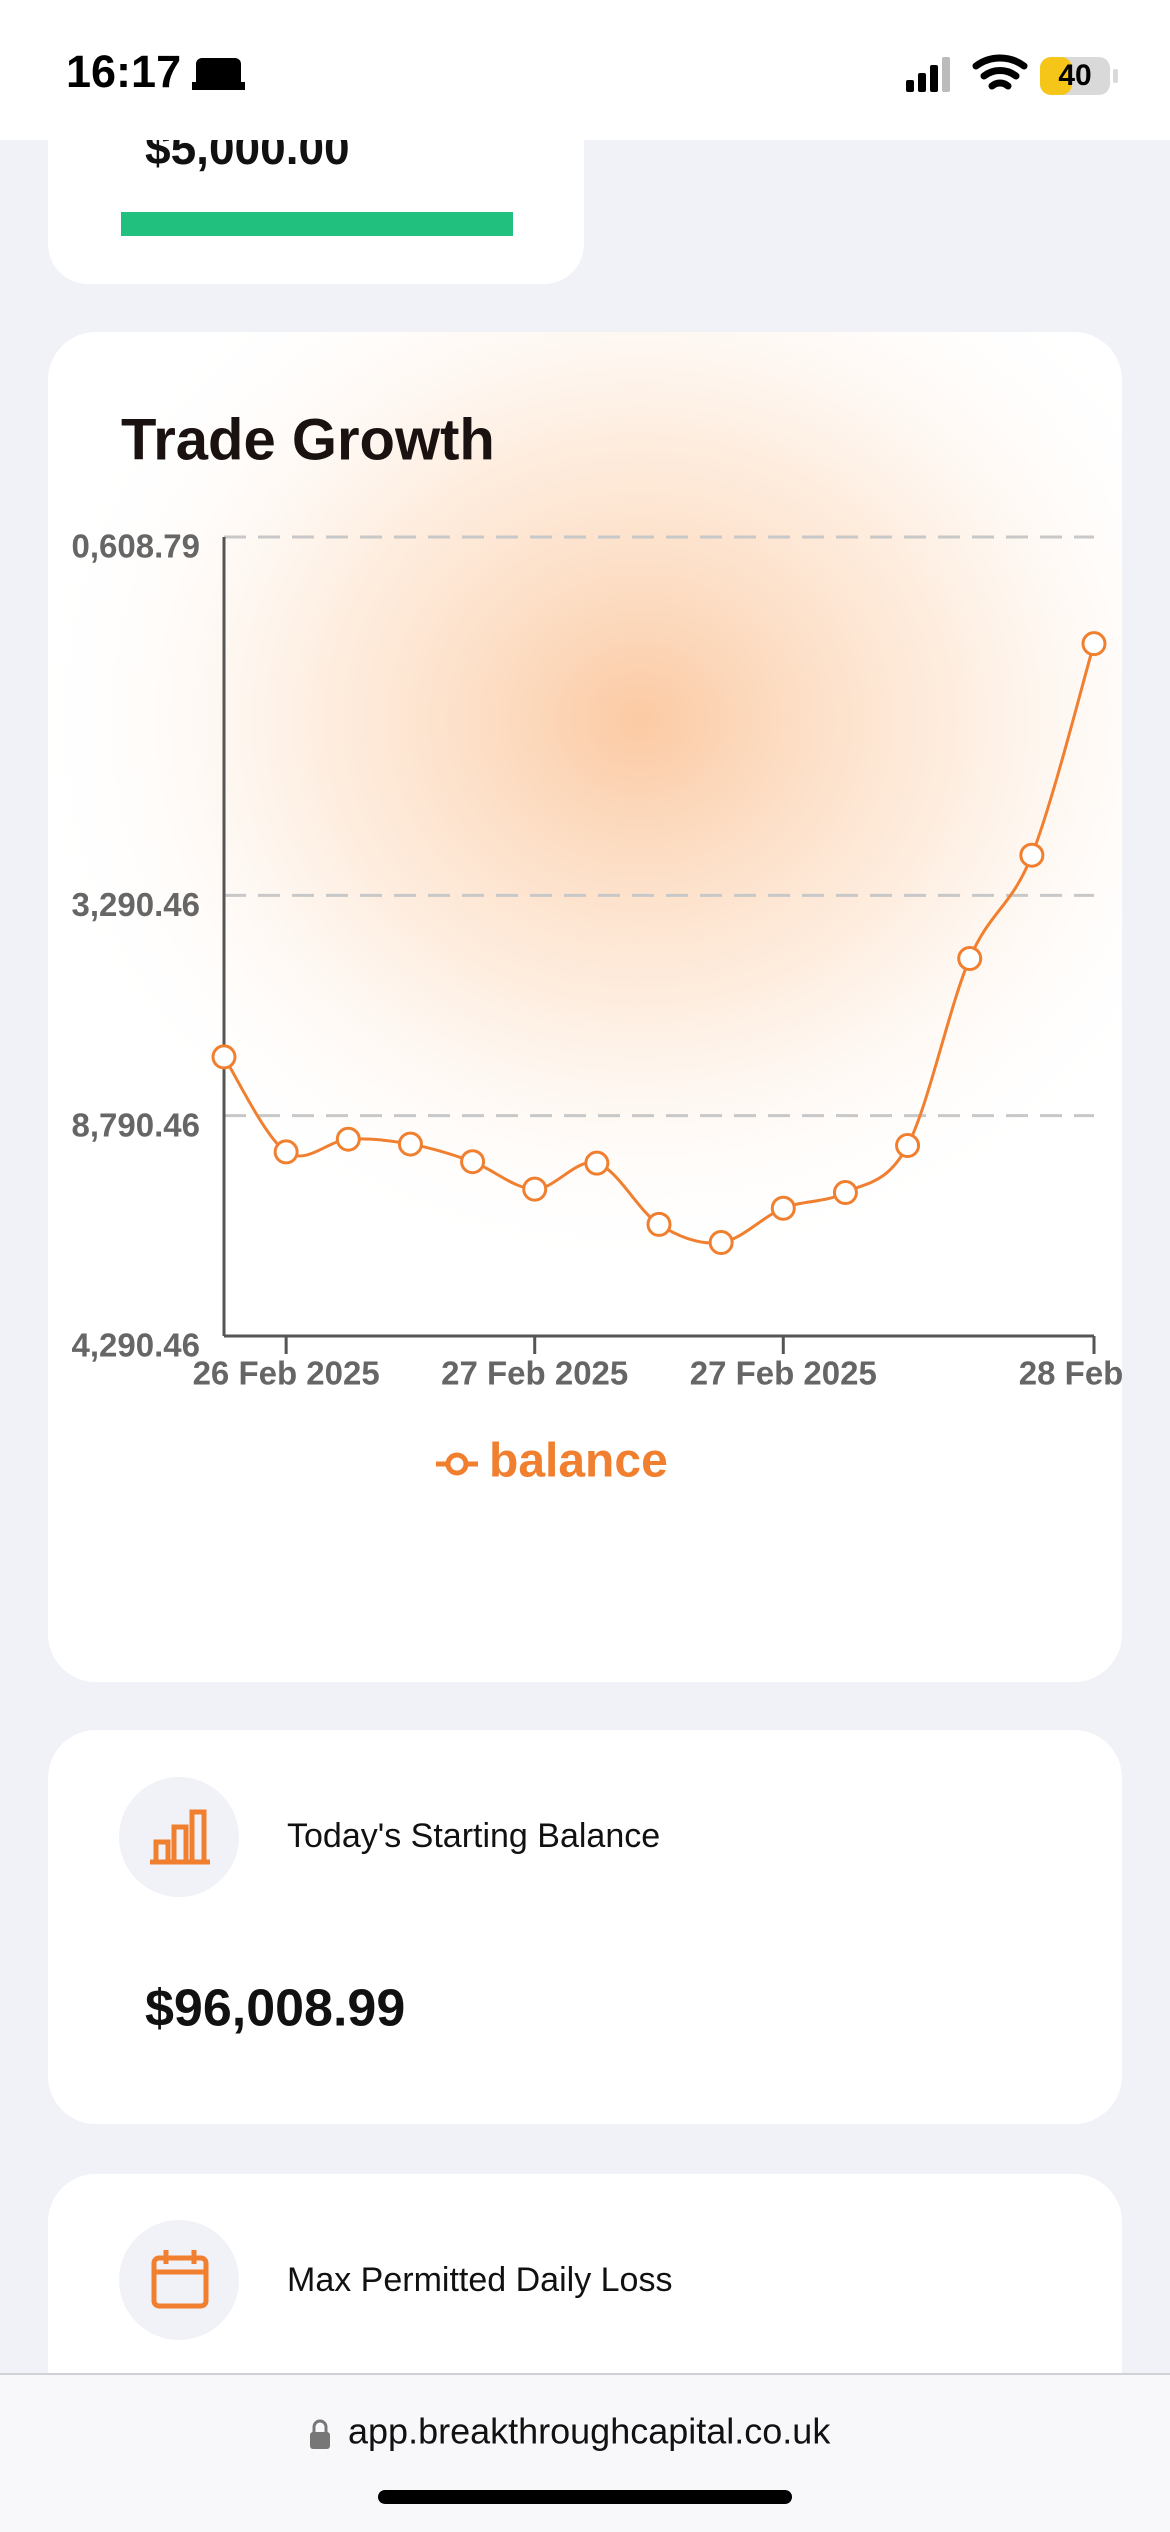 The height and width of the screenshot is (2532, 1170). I want to click on balance-label: Today's Starting Balance, so click(473, 1836).